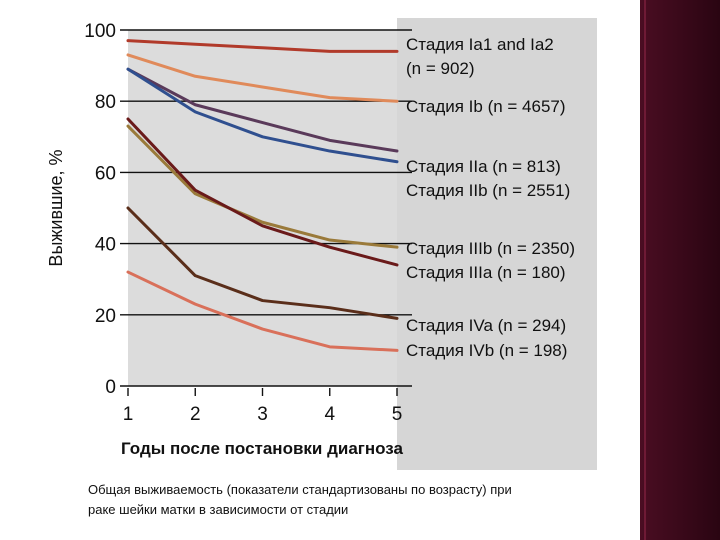  What do you see at coordinates (105, 316) in the screenshot?
I see `y-tick-label-20: 20` at bounding box center [105, 316].